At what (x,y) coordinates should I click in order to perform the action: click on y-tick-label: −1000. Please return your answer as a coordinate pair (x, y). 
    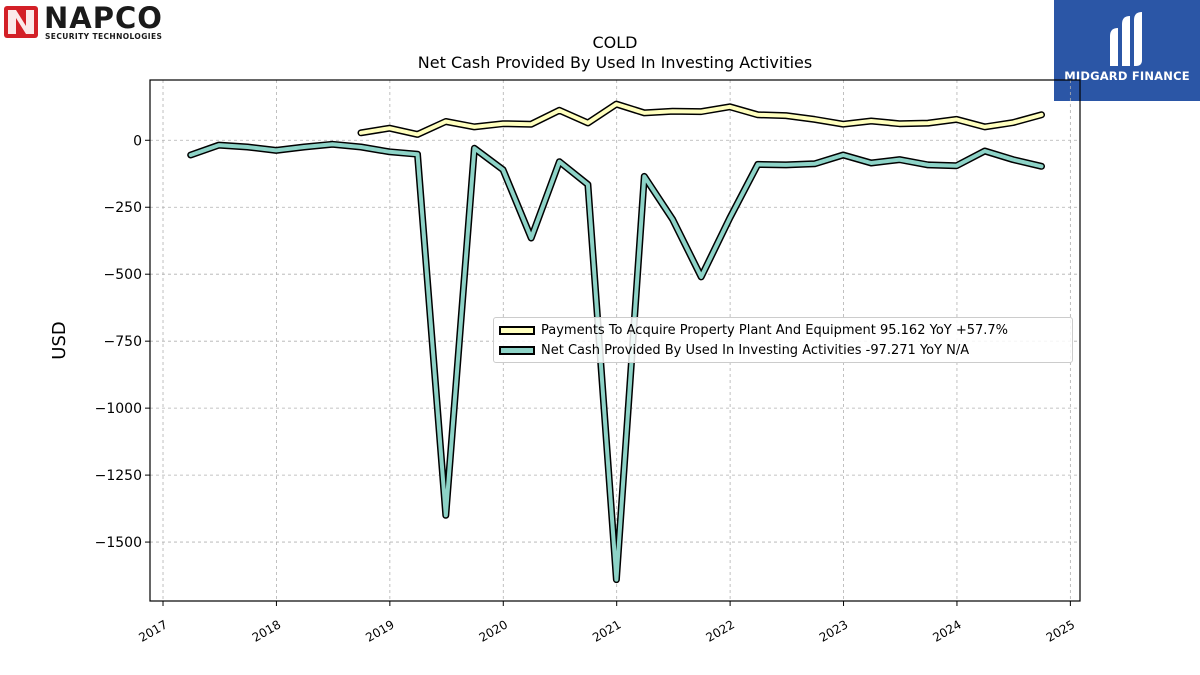
    Looking at the image, I should click on (118, 409).